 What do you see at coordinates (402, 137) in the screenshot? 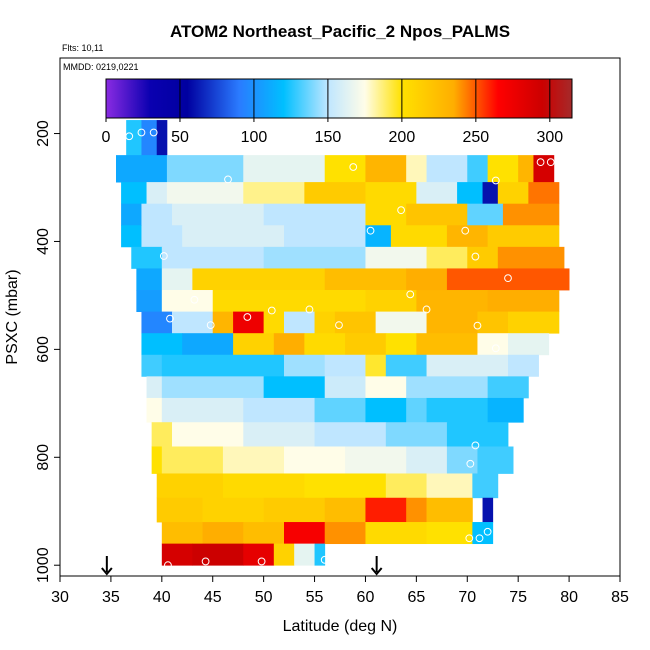
I see `colorbar-tick-label: 200` at bounding box center [402, 137].